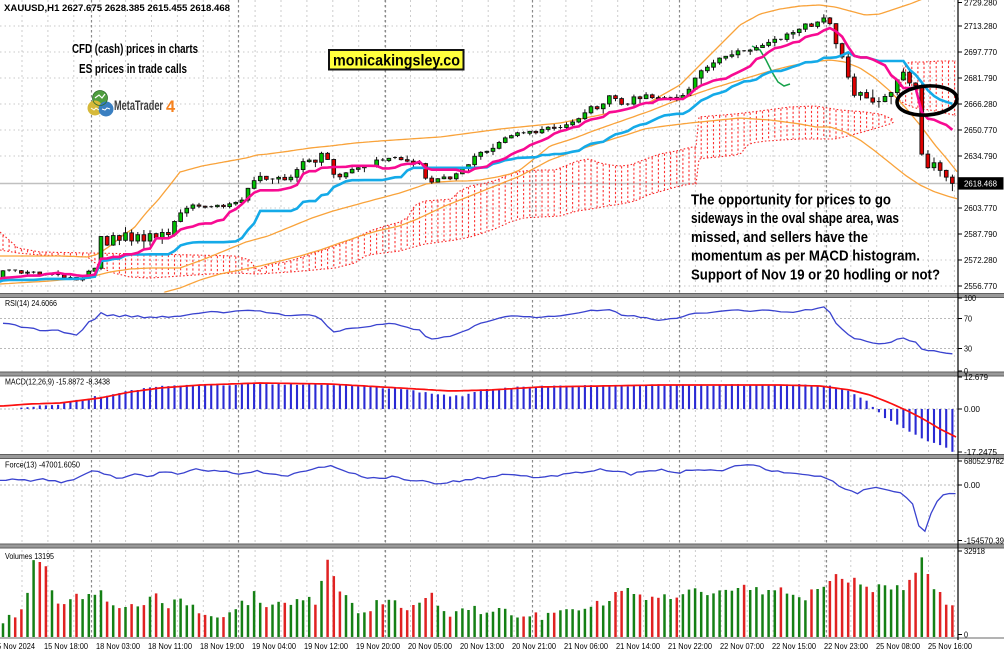  I want to click on svg-text: 2587.790, so click(980, 234).